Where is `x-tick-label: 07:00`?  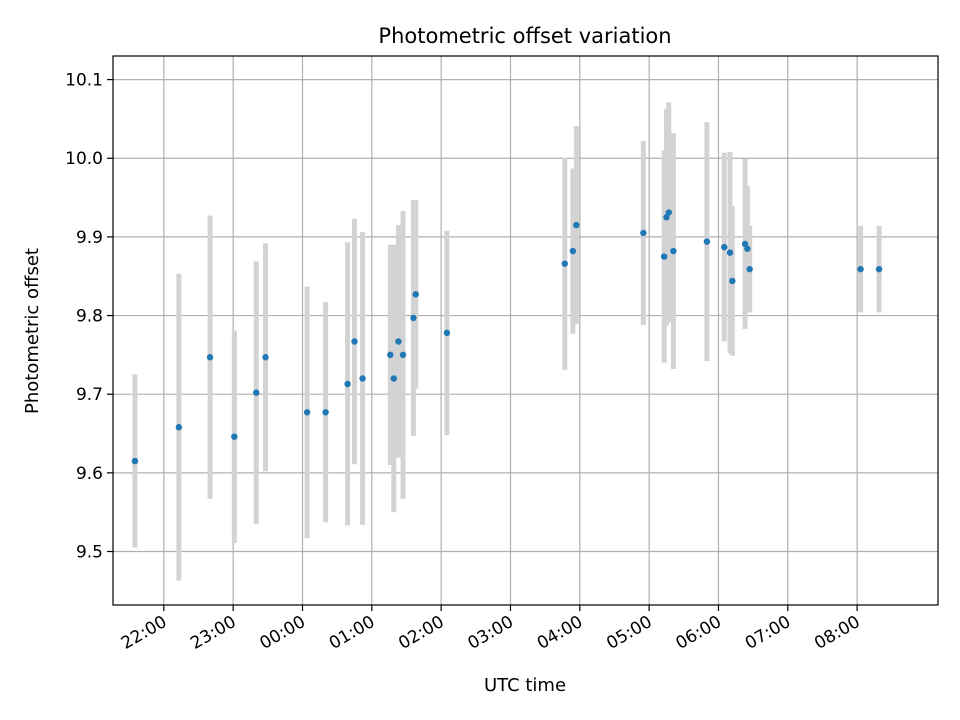
x-tick-label: 07:00 is located at coordinates (768, 633).